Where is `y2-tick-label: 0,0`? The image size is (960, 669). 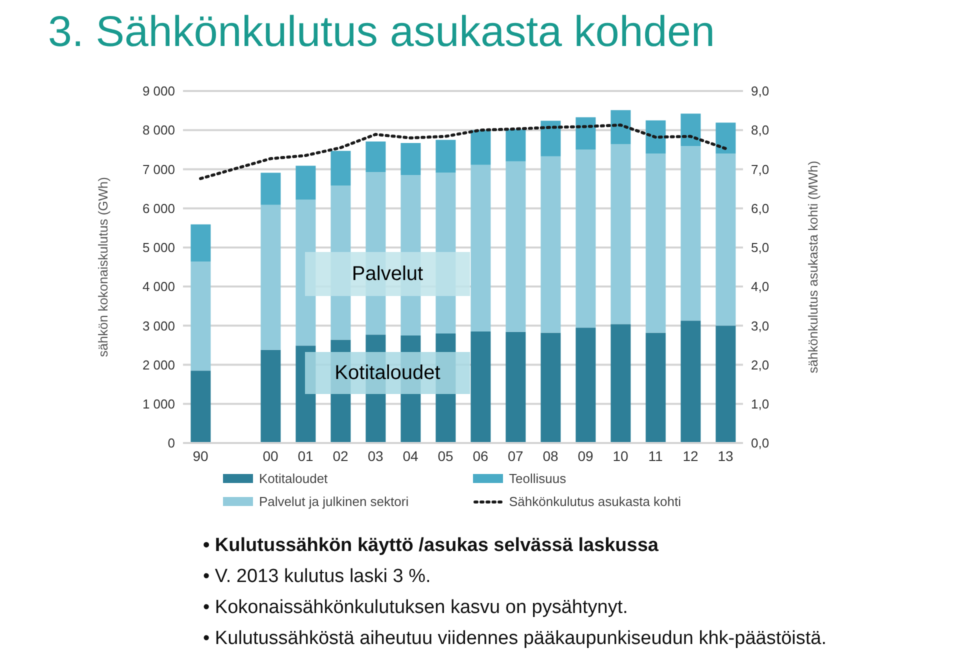 y2-tick-label: 0,0 is located at coordinates (760, 443).